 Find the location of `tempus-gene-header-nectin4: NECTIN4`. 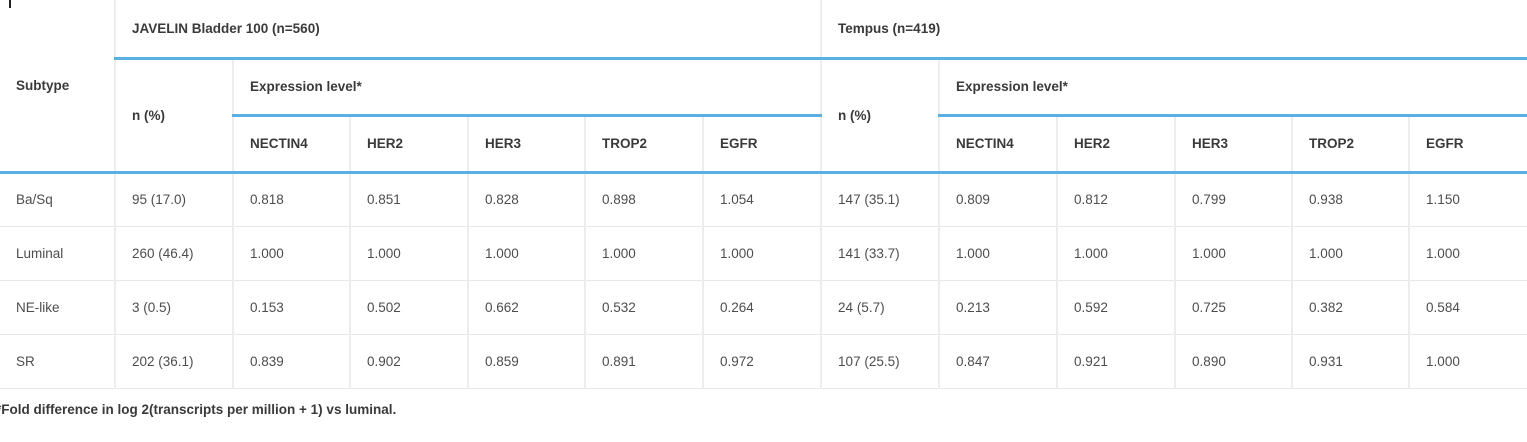

tempus-gene-header-nectin4: NECTIN4 is located at coordinates (998, 144).